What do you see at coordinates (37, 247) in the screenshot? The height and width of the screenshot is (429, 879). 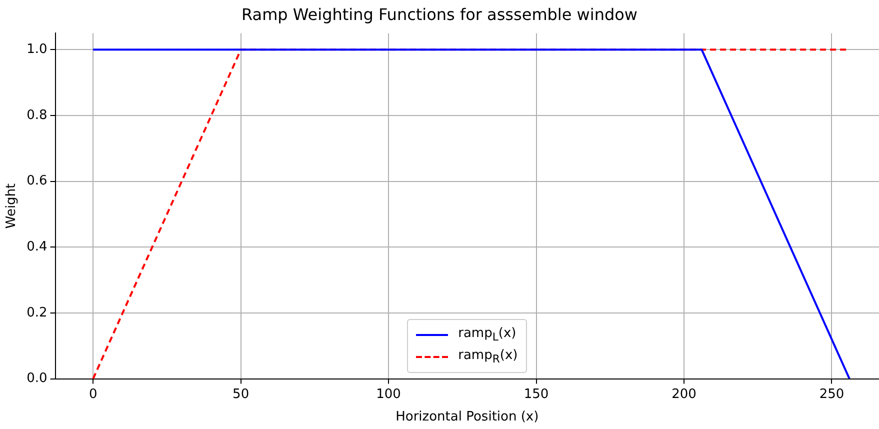 I see `y-tick-label: 0.4` at bounding box center [37, 247].